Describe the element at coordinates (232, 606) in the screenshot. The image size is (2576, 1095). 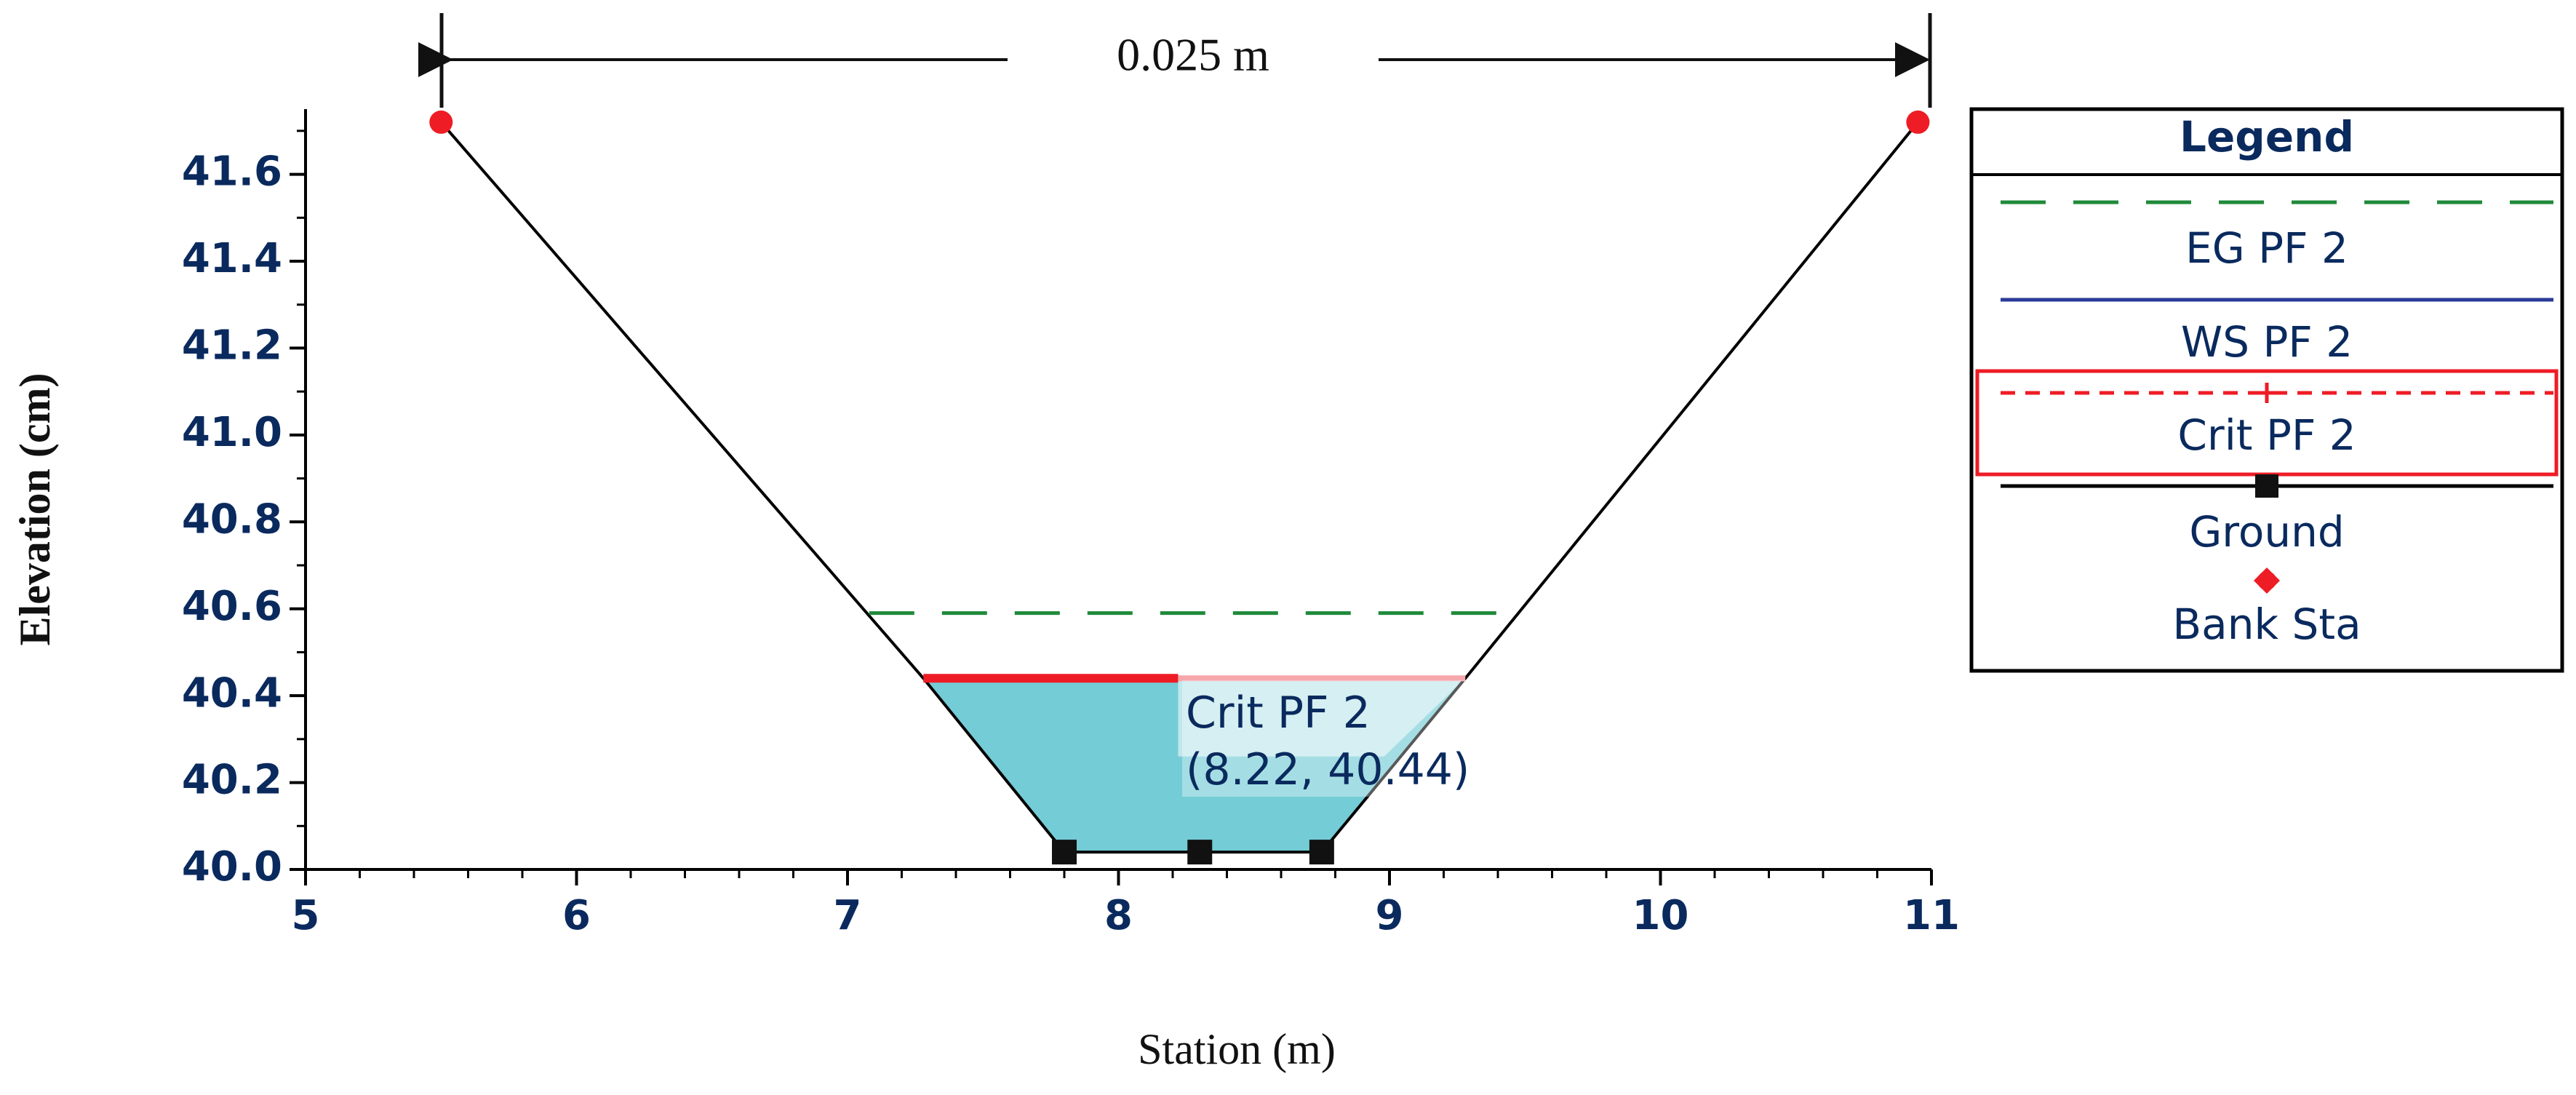
I see `y-tick-label: 40.6` at that location.